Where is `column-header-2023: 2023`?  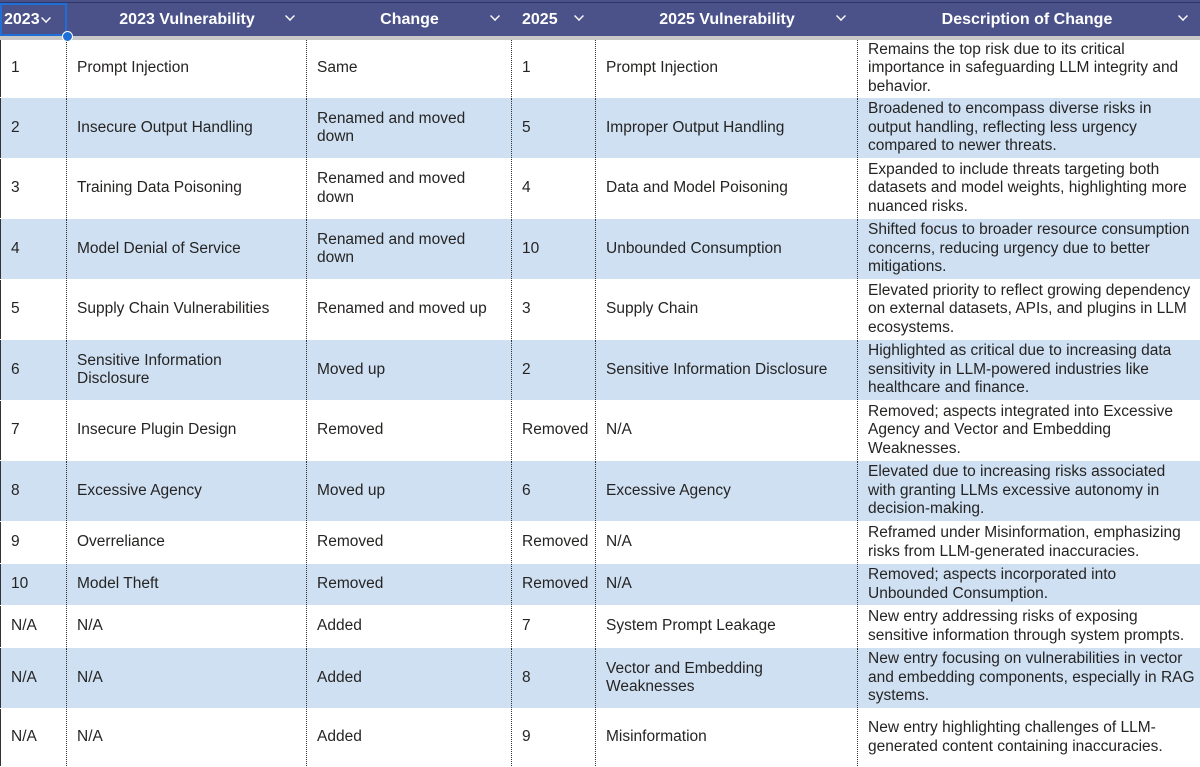 column-header-2023: 2023 is located at coordinates (33, 19).